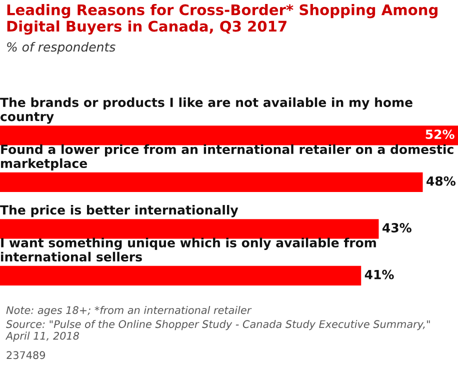  Describe the element at coordinates (440, 135) in the screenshot. I see `data-label: 52%` at that location.